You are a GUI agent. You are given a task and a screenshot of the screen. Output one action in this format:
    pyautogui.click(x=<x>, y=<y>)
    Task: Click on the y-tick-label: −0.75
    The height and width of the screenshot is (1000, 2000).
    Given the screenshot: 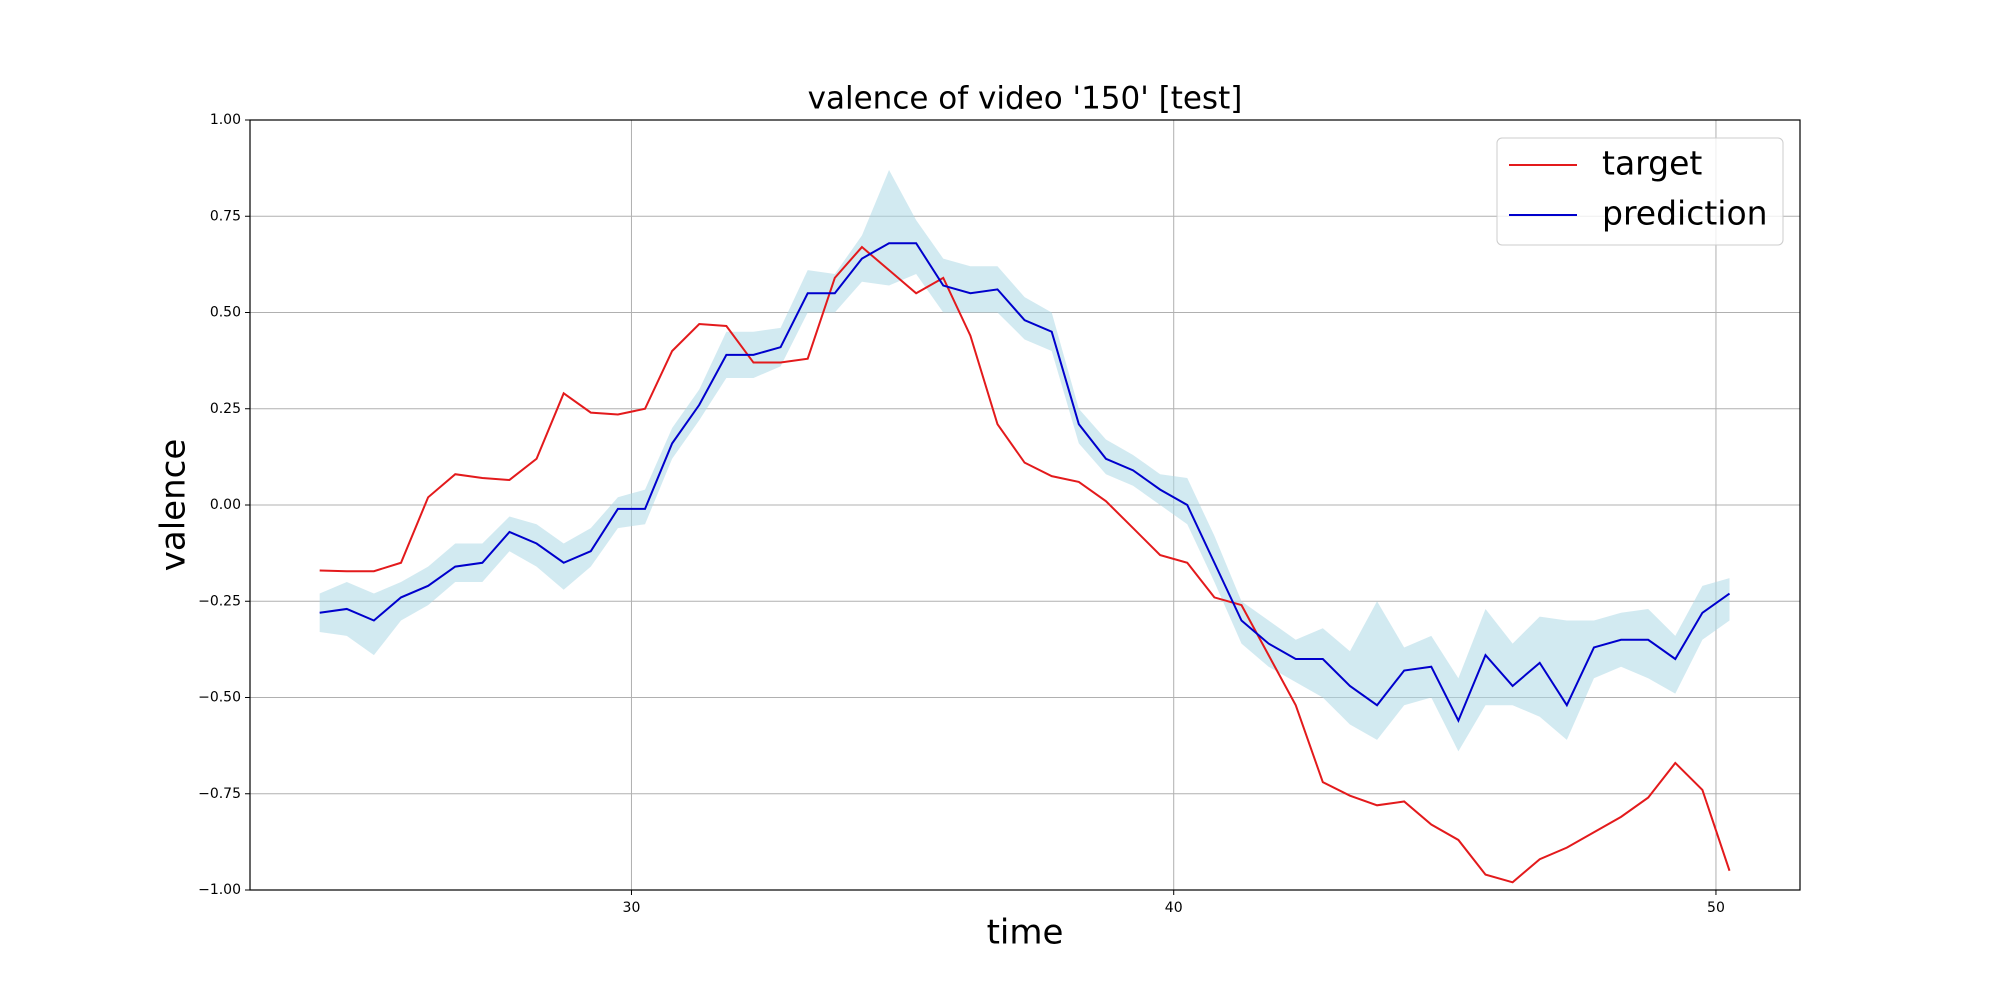 What is the action you would take?
    pyautogui.click(x=219, y=794)
    